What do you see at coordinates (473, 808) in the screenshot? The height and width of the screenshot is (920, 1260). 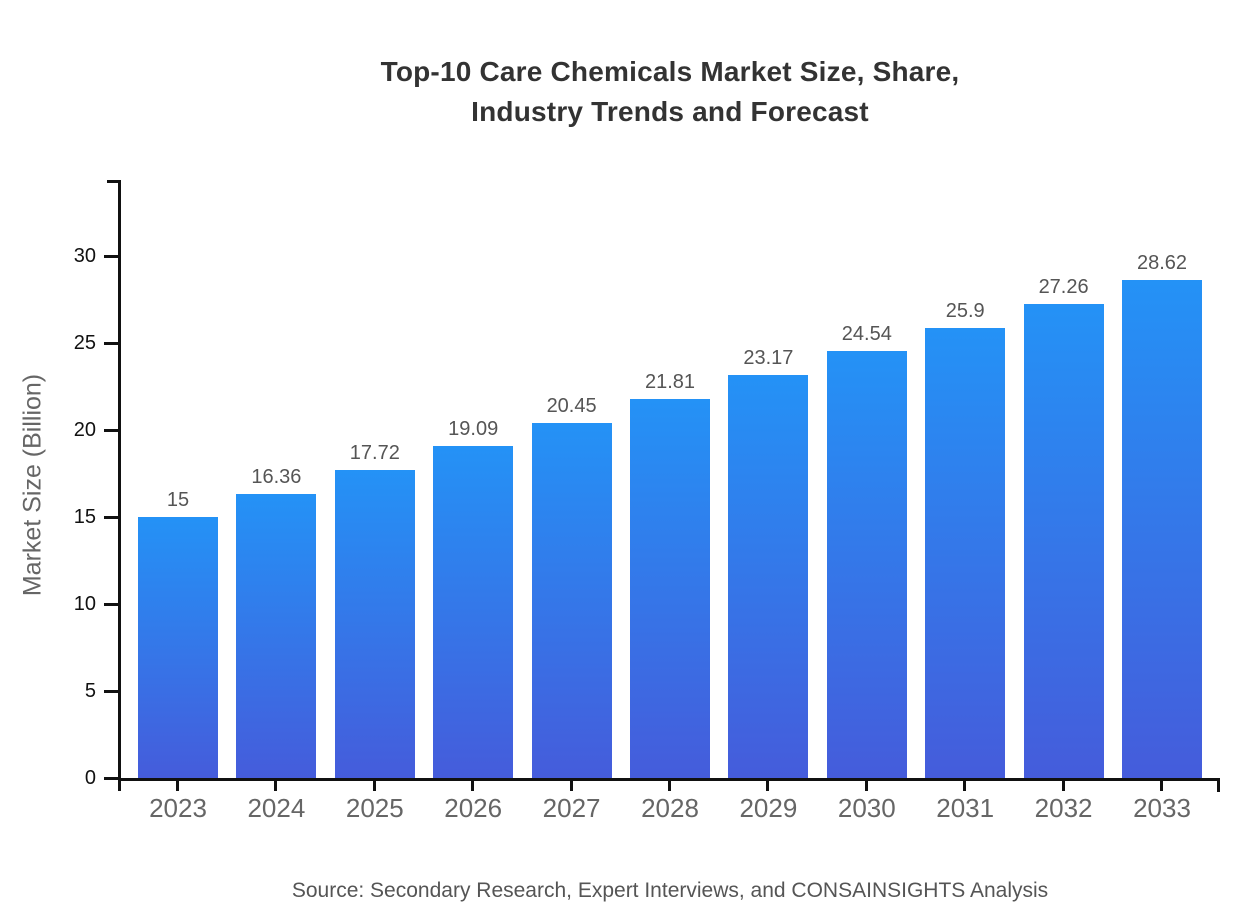 I see `x-axis-tick-label: 2026` at bounding box center [473, 808].